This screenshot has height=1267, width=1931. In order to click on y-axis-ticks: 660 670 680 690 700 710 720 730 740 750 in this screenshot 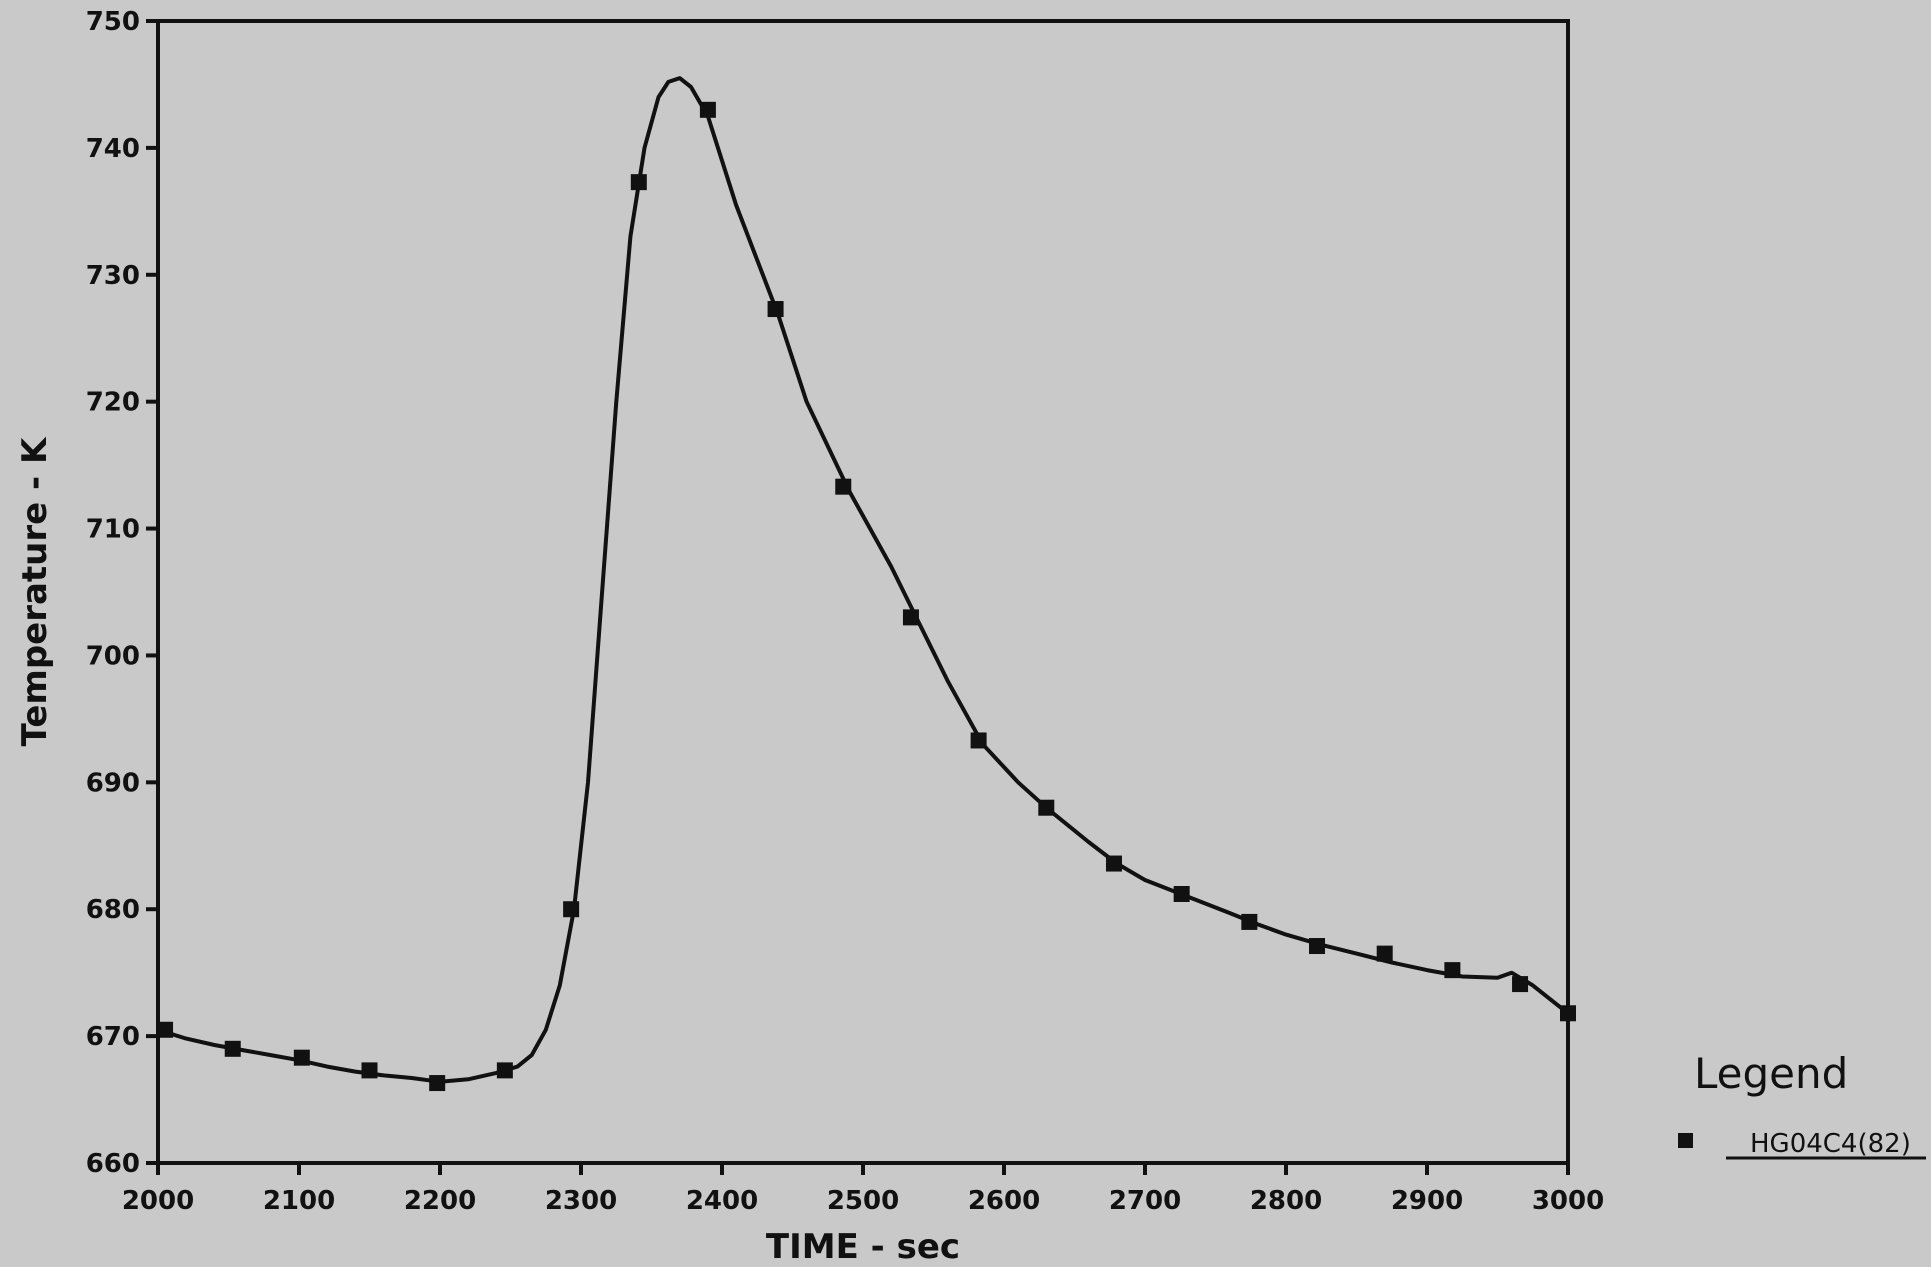, I will do `click(122, 593)`.